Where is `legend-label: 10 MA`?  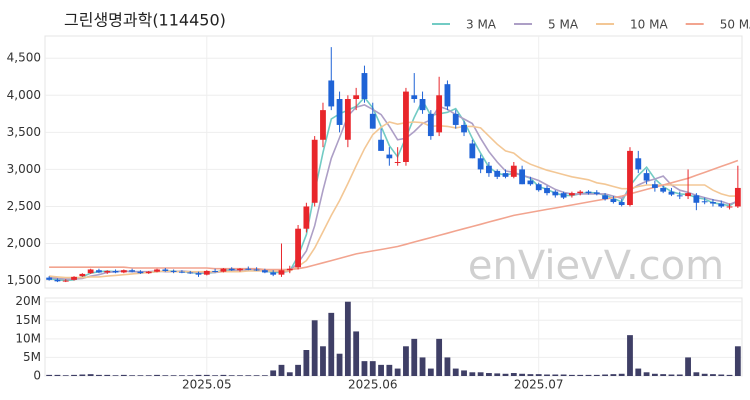
legend-label: 10 MA is located at coordinates (649, 25).